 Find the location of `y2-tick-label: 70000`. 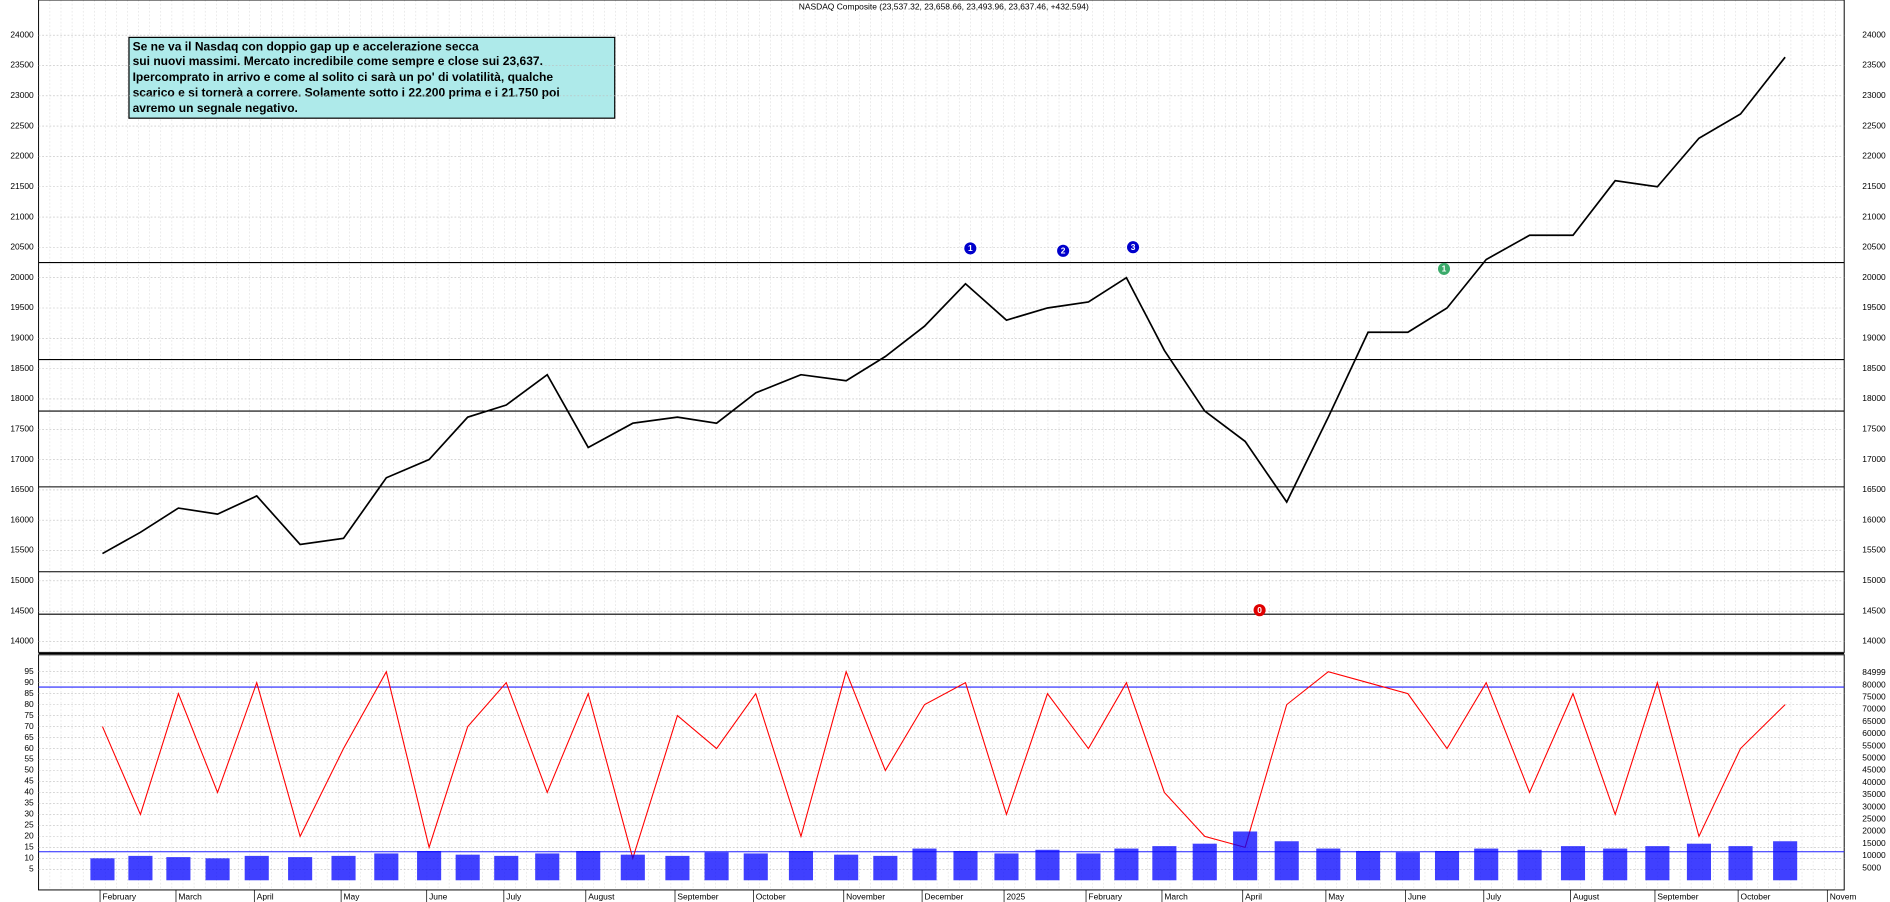

y2-tick-label: 70000 is located at coordinates (1874, 709).